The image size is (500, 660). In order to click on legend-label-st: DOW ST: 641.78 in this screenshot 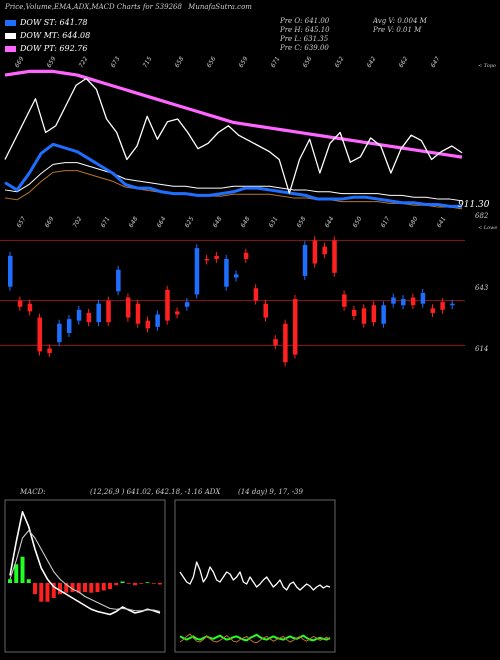, I will do `click(54, 22)`.